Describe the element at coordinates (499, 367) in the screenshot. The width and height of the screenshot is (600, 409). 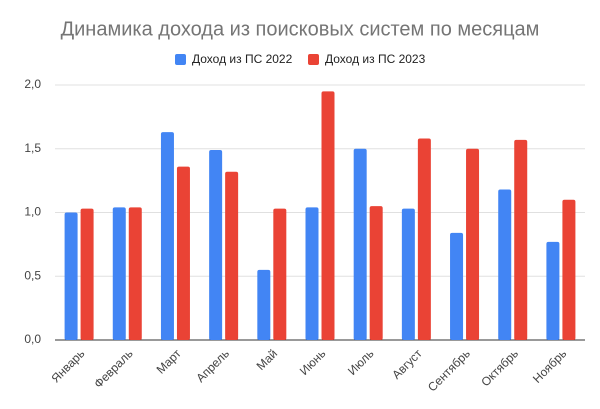
I see `x-tick-label: Октябрь` at that location.